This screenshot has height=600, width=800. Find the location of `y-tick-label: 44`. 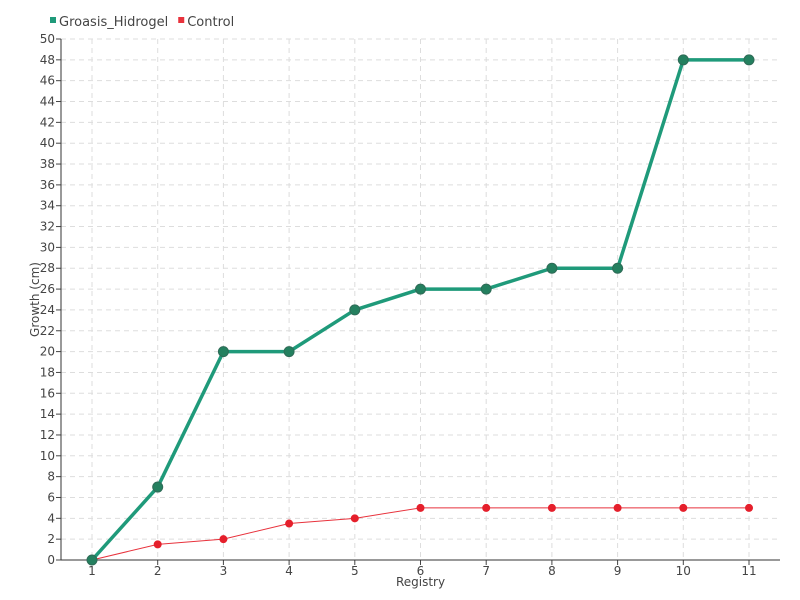

y-tick-label: 44 is located at coordinates (47, 102).